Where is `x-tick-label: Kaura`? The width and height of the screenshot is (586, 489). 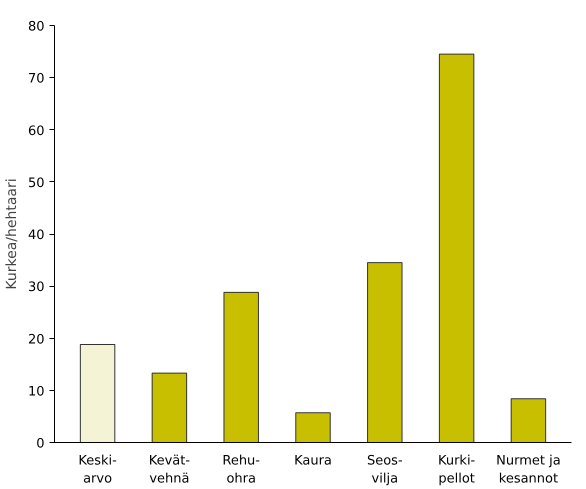 x-tick-label: Kaura is located at coordinates (313, 461).